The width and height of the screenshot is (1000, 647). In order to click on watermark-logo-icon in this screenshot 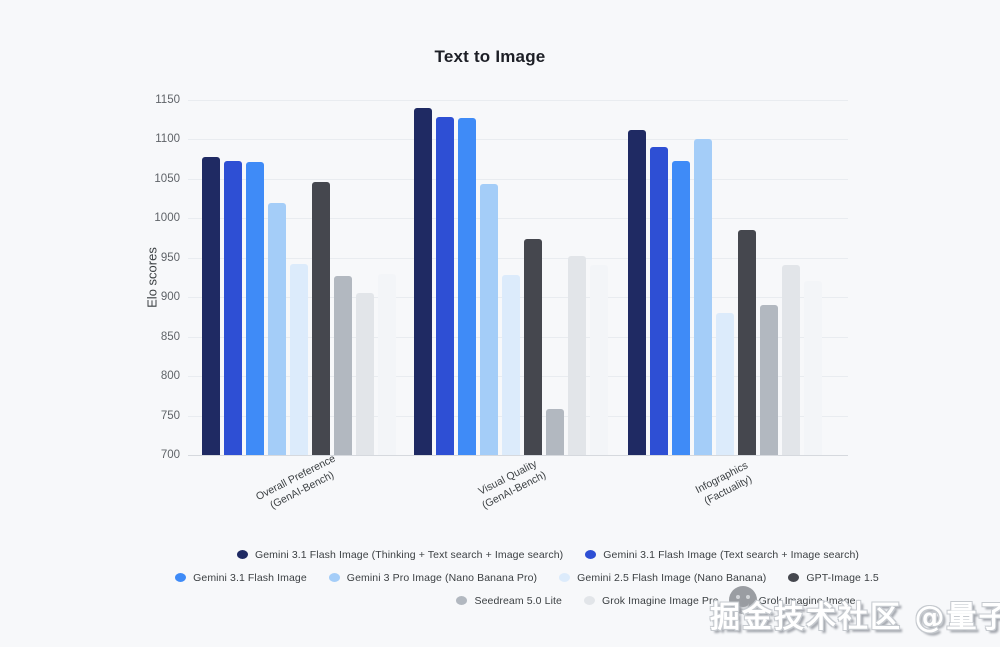, I will do `click(743, 600)`.